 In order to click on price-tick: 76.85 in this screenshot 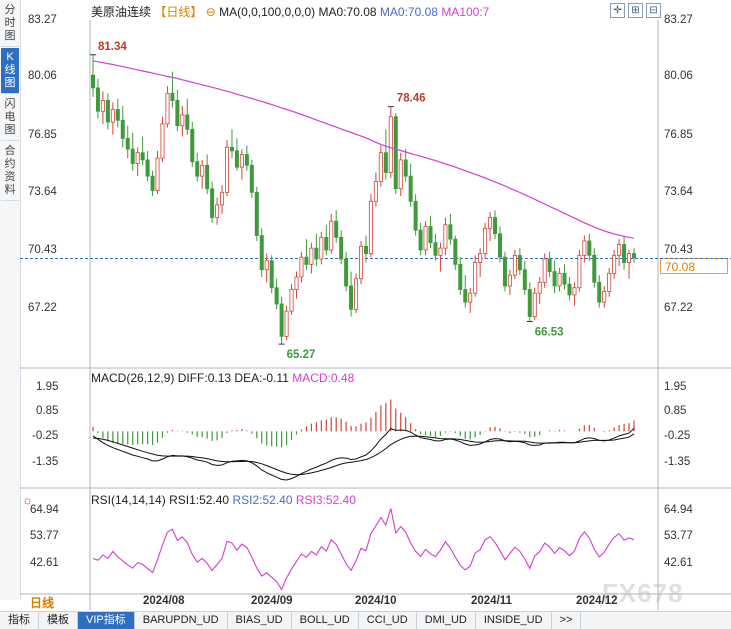, I will do `click(42, 135)`.